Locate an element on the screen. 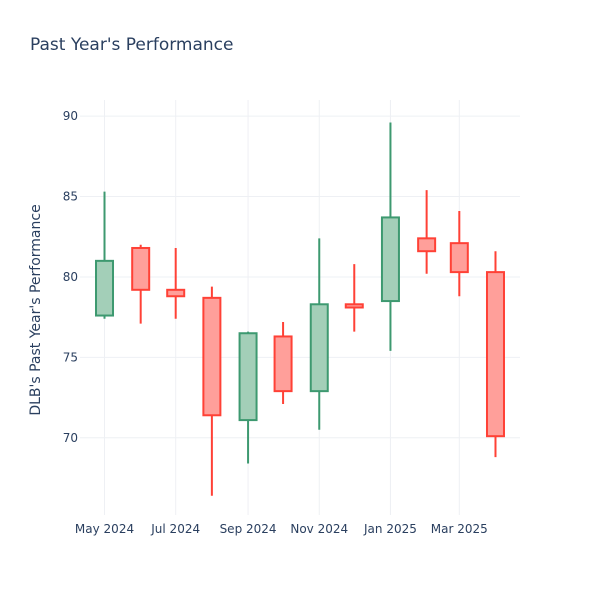 This screenshot has height=600, width=600. x-tick-label: Sep 2024 is located at coordinates (248, 529).